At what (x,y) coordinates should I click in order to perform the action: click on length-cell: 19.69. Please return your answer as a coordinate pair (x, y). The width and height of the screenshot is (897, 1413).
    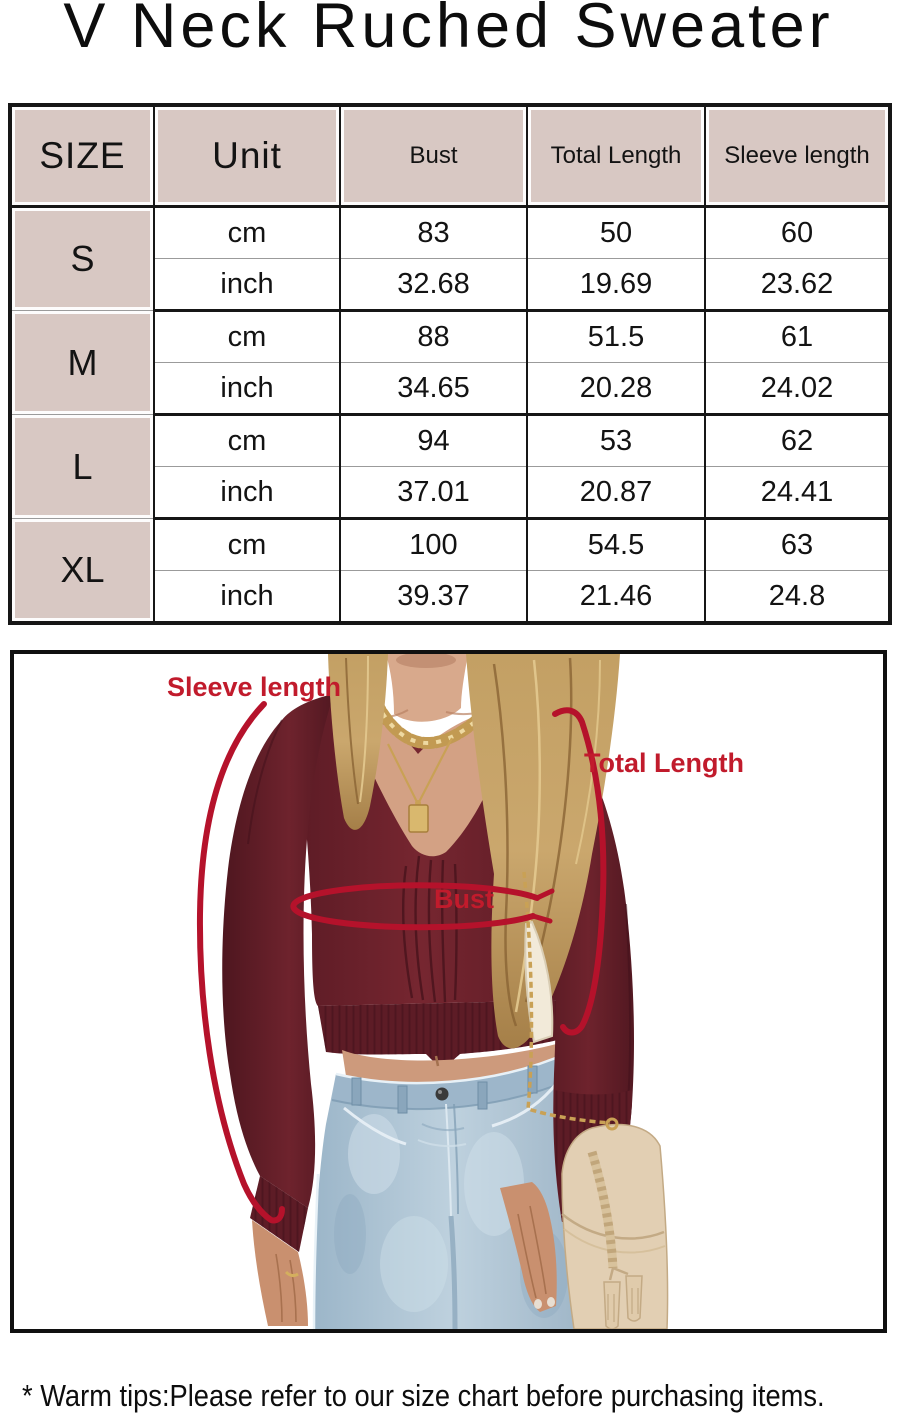
    Looking at the image, I should click on (615, 285).